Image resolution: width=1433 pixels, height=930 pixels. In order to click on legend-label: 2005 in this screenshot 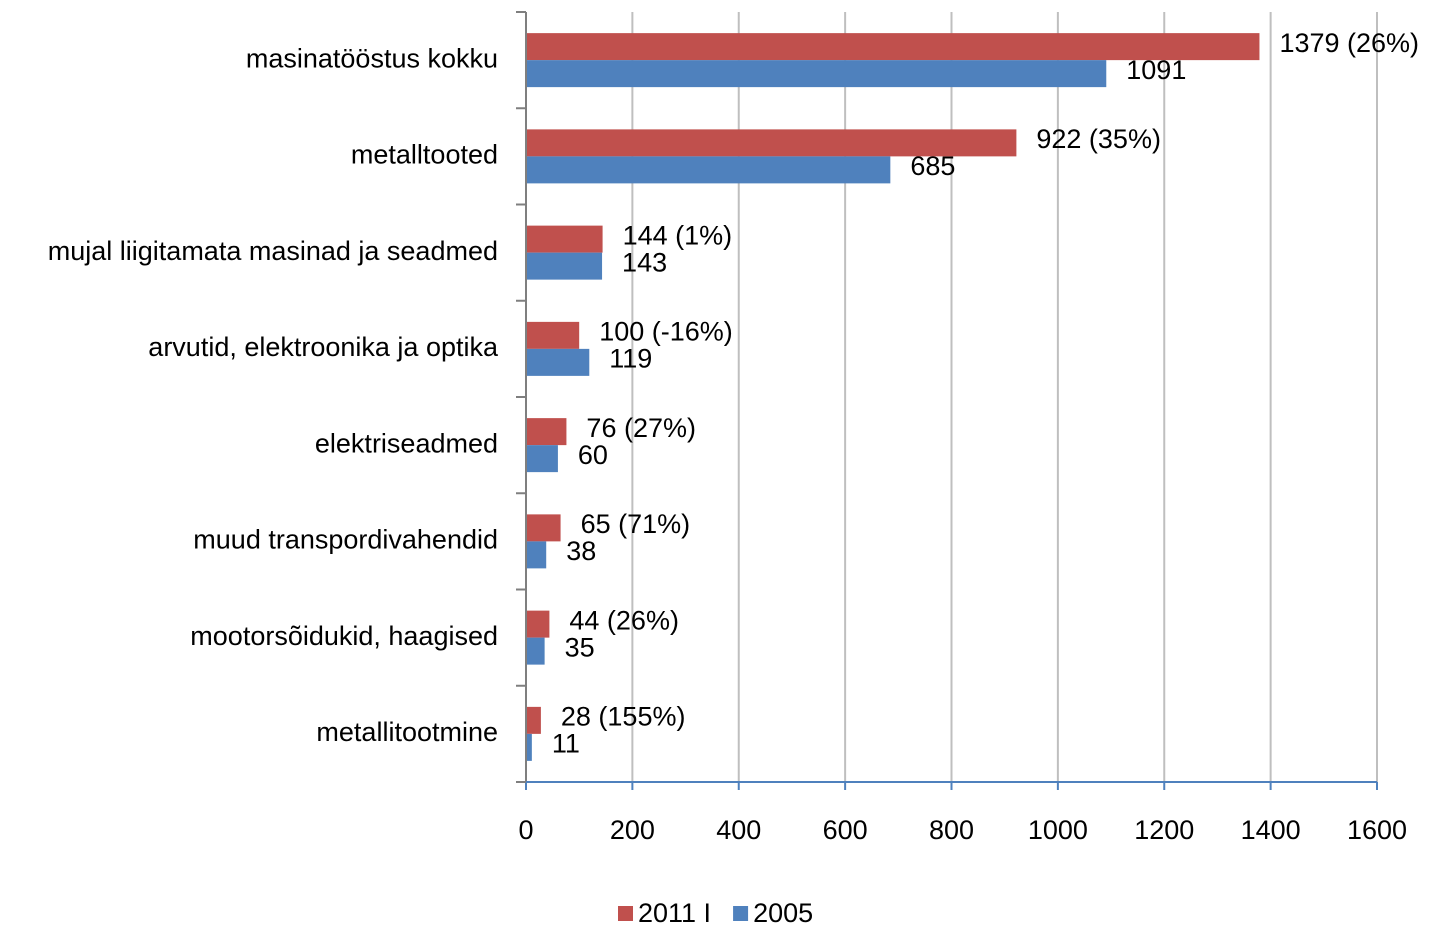, I will do `click(783, 913)`.